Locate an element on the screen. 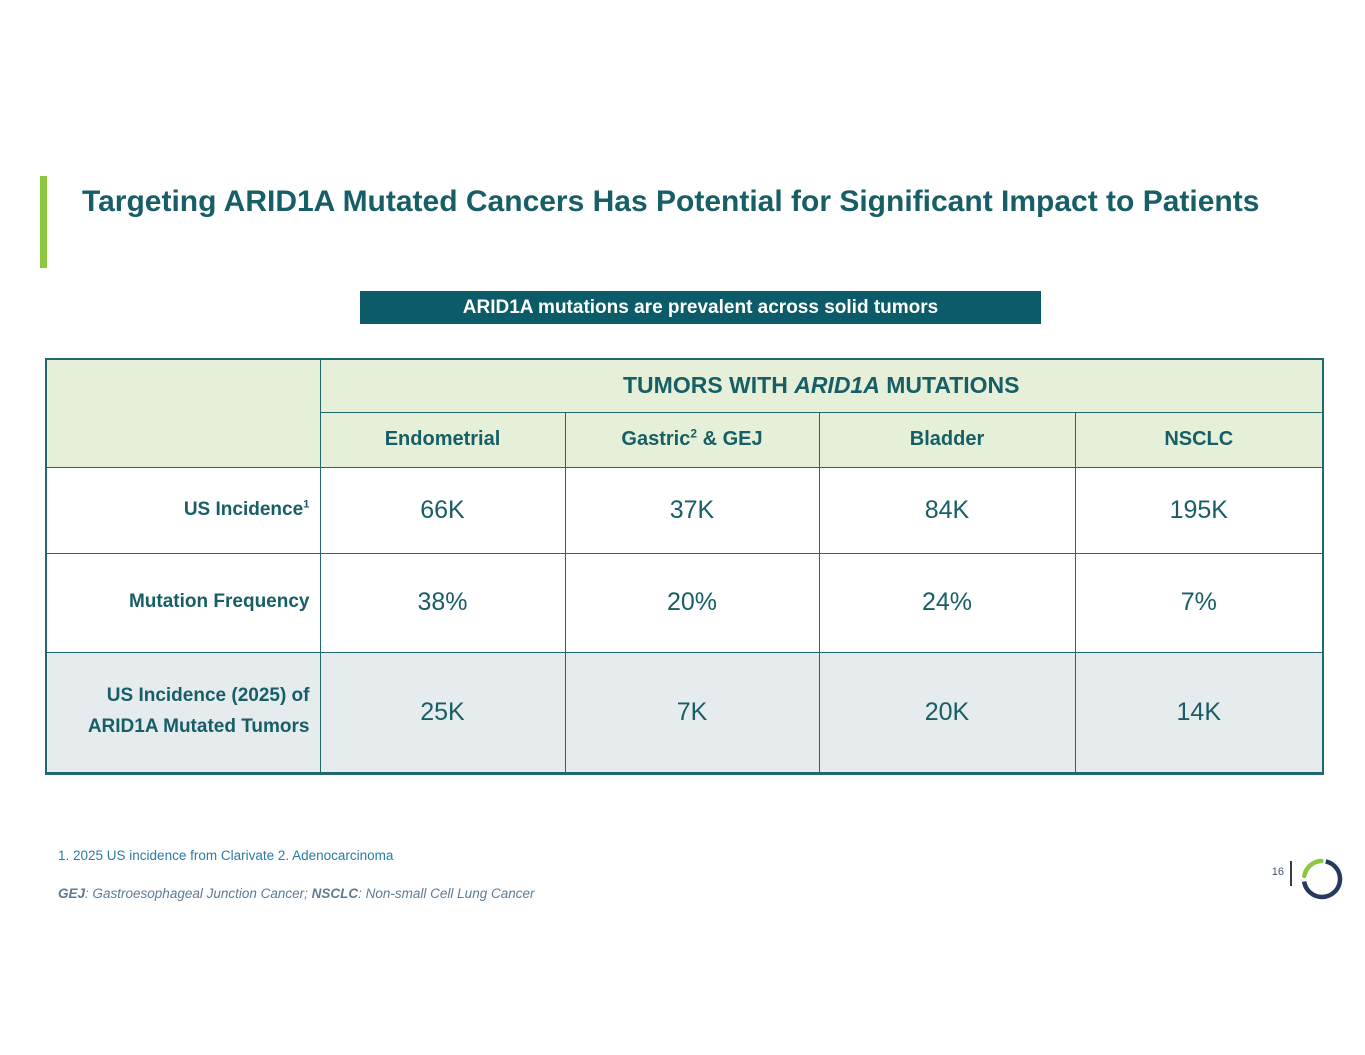 Image resolution: width=1365 pixels, height=1055 pixels. row-label-us-incidence: US Incidence1 is located at coordinates (183, 510).